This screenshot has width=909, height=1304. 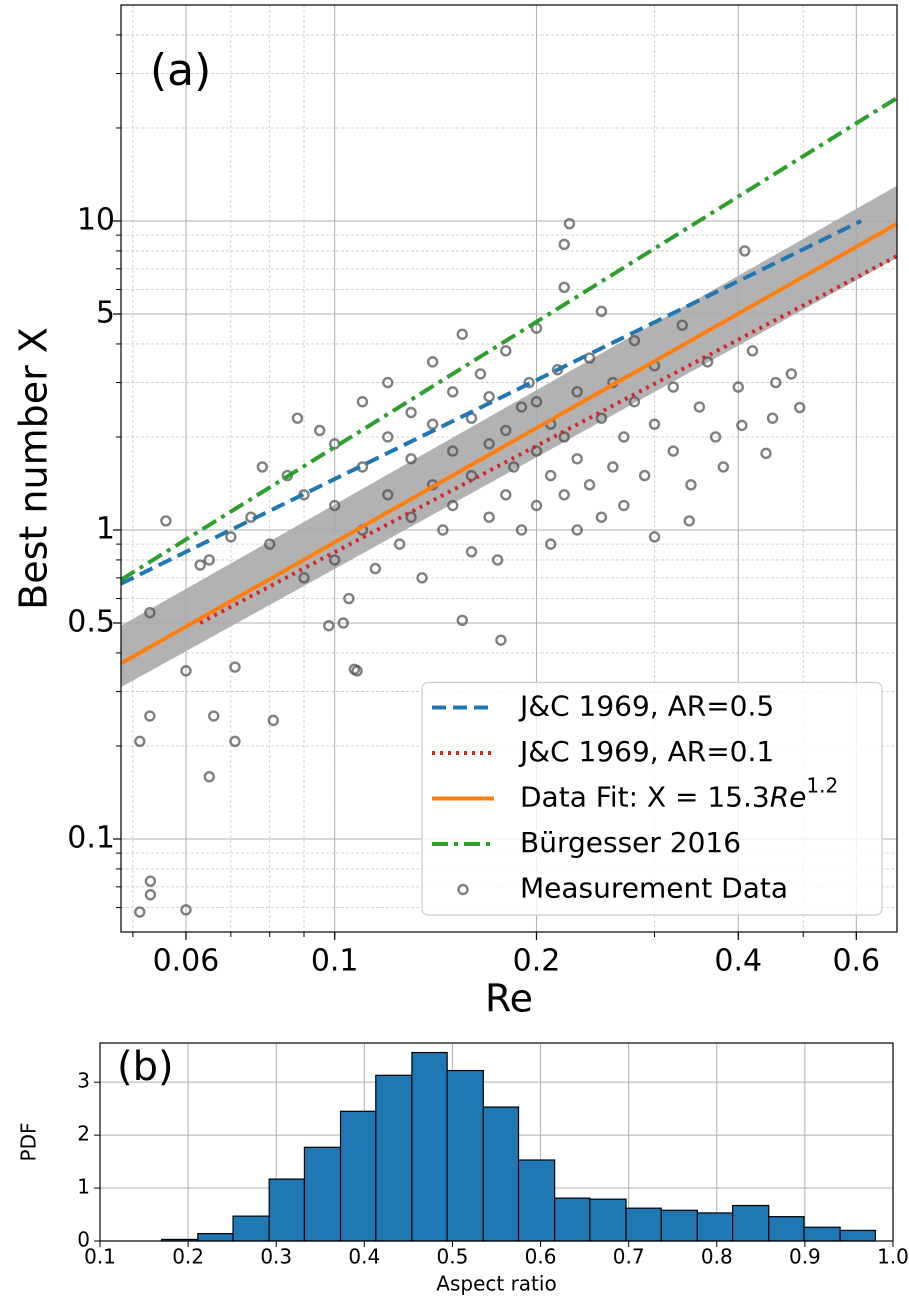 I want to click on x-tick-label: 0.5, so click(x=453, y=1257).